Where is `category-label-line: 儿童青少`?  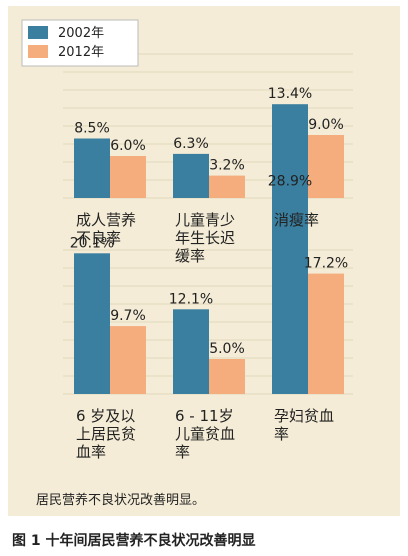
category-label-line: 儿童青少 is located at coordinates (205, 220).